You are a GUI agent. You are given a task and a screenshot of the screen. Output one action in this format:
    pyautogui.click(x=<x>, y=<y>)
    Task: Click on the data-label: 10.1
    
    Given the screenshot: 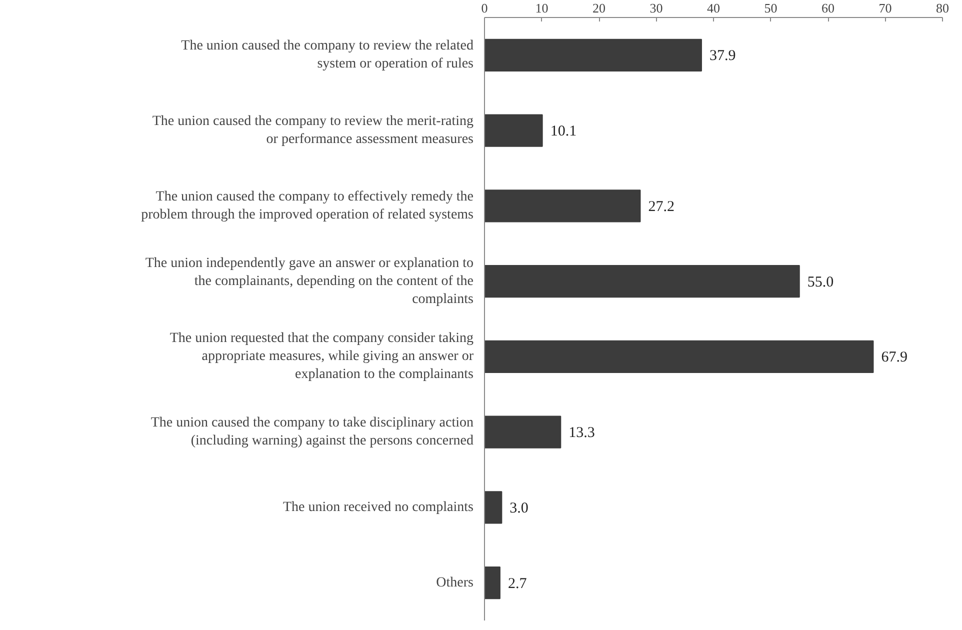 What is the action you would take?
    pyautogui.click(x=563, y=132)
    